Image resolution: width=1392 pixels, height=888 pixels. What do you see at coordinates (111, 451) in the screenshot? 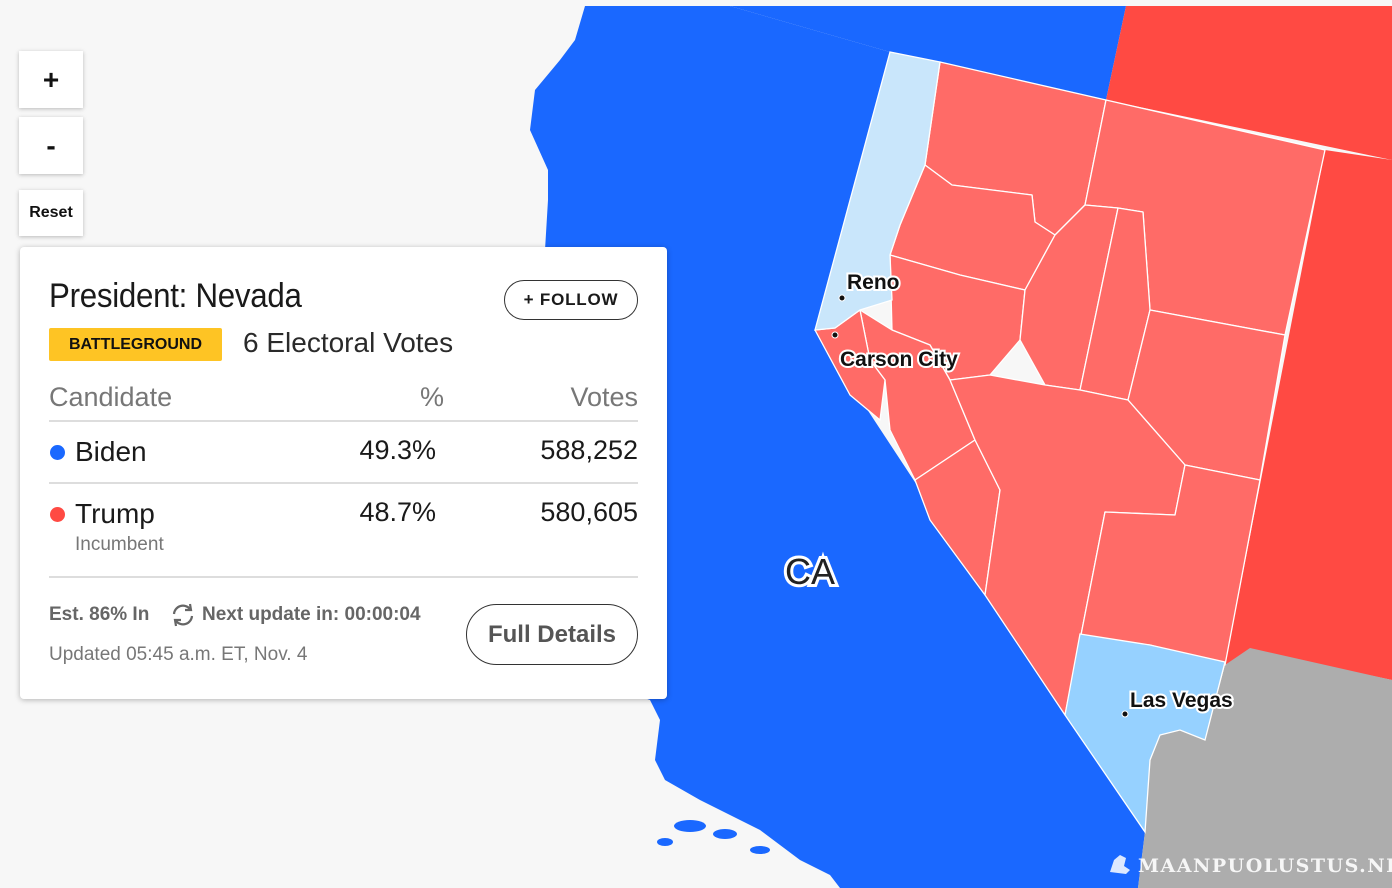
I see `candidate-name-biden: Biden` at bounding box center [111, 451].